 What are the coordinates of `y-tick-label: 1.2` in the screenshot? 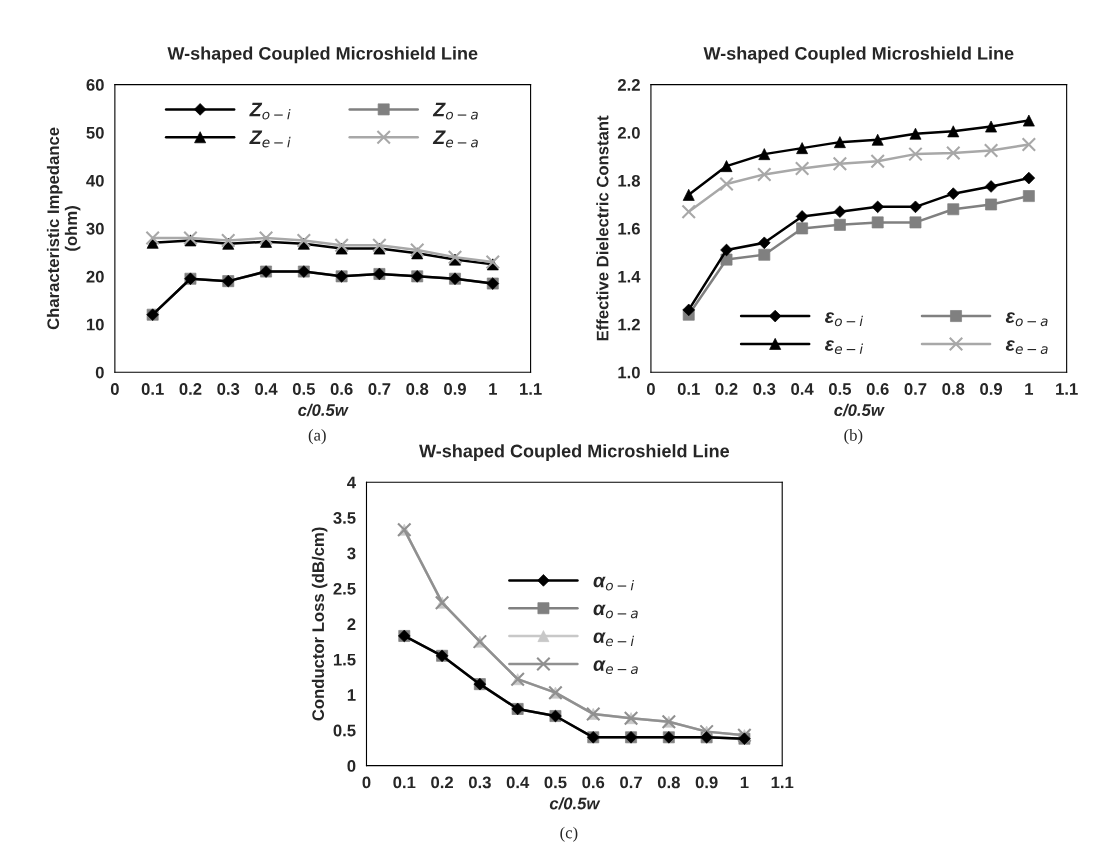 It's located at (629, 324).